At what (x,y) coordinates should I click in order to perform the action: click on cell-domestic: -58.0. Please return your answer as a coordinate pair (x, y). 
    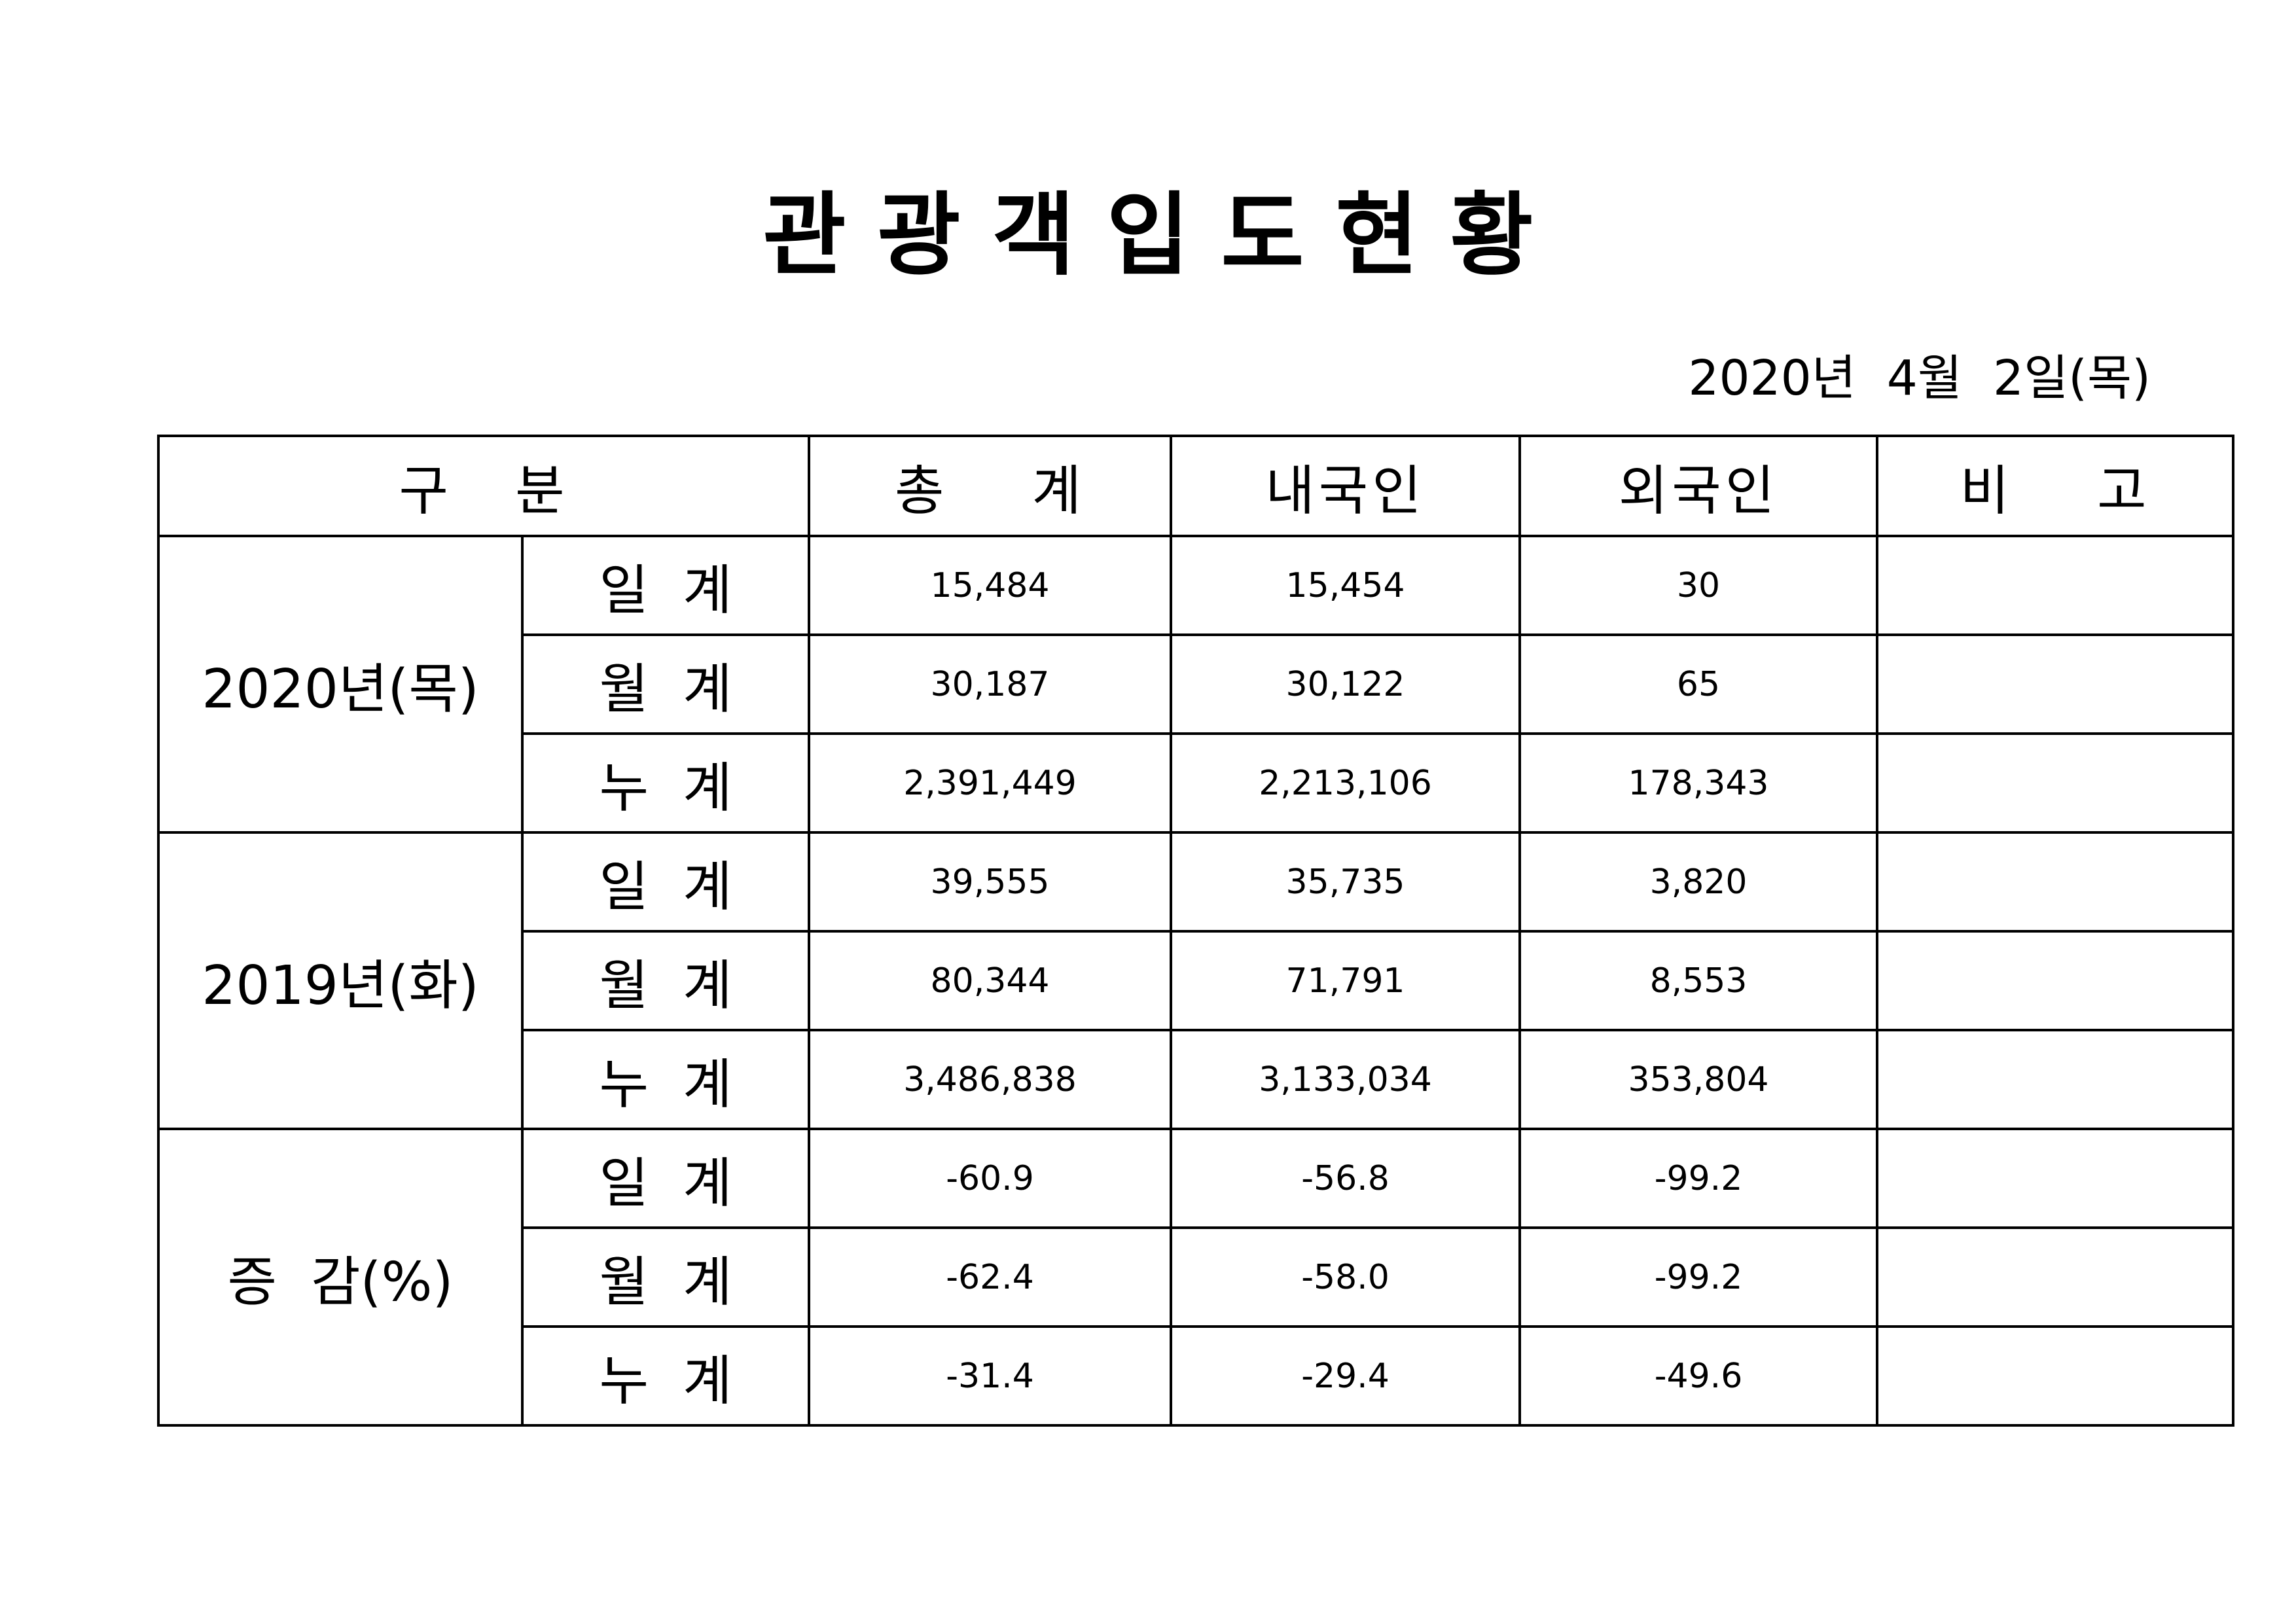
    Looking at the image, I should click on (1346, 1277).